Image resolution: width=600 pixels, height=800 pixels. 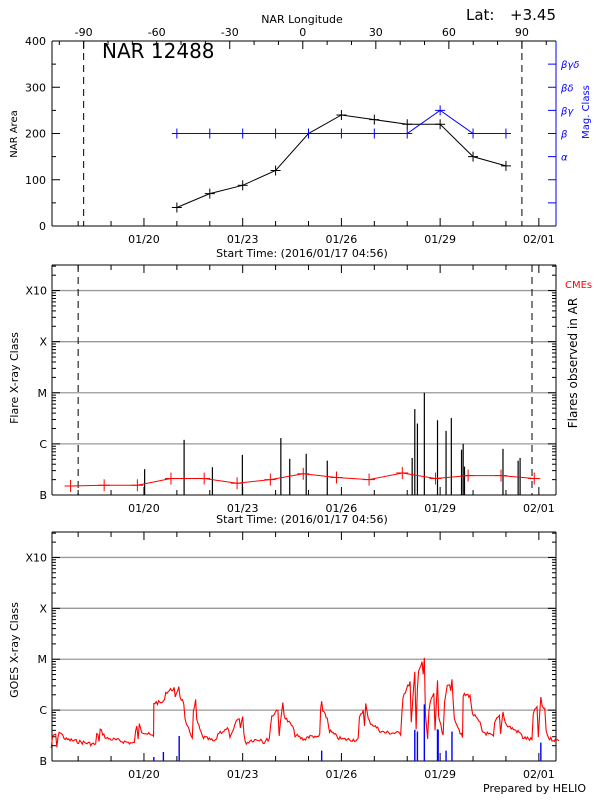 I want to click on longitude-tick-label: -30, so click(x=230, y=32).